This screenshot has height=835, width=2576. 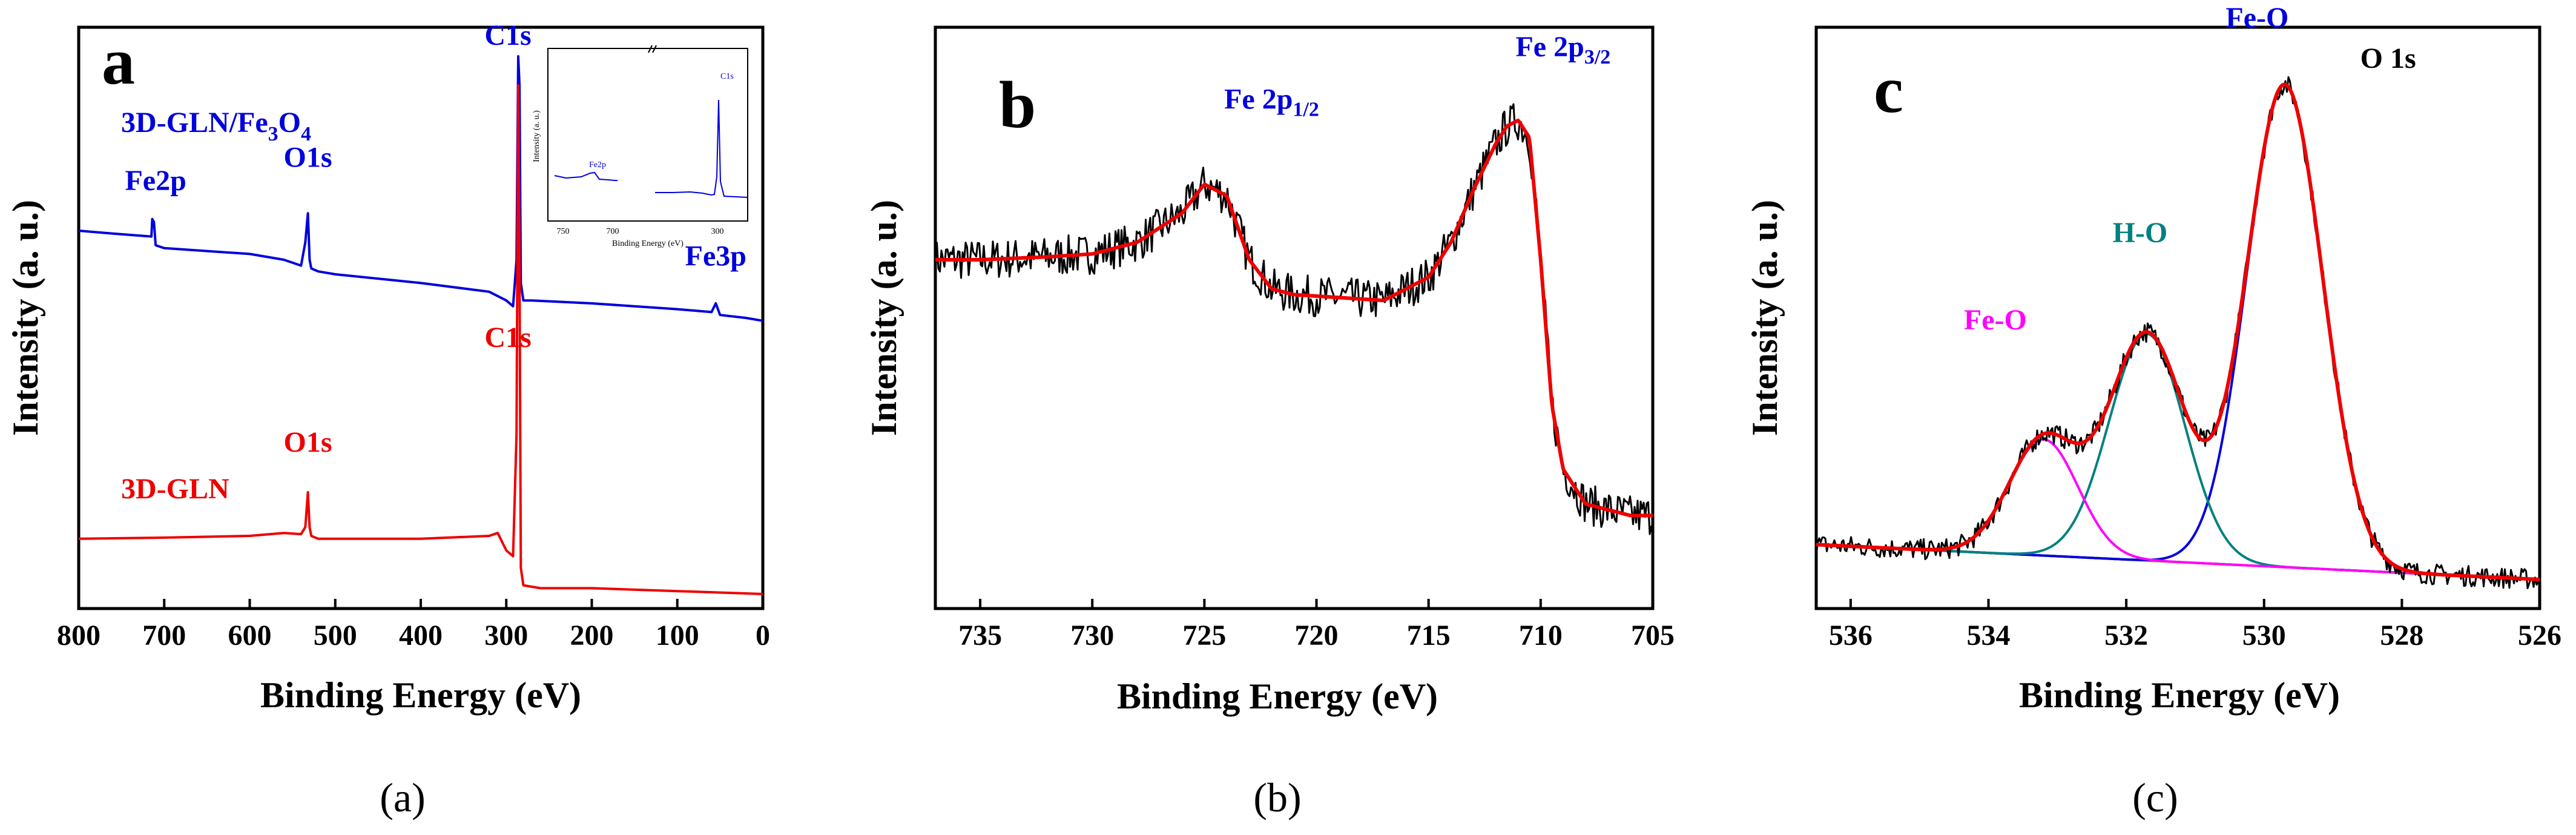 I want to click on panel-b-x-label: Binding Energy (eV), so click(x=1277, y=696).